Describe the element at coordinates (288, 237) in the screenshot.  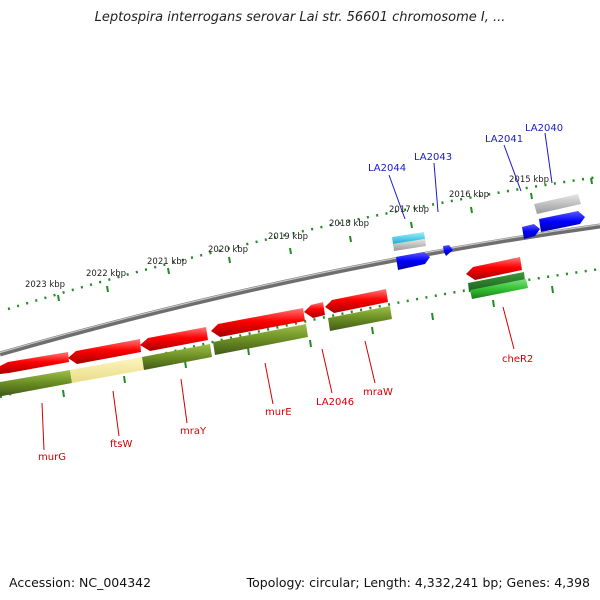
I see `scale-label: 2019 kbp` at that location.